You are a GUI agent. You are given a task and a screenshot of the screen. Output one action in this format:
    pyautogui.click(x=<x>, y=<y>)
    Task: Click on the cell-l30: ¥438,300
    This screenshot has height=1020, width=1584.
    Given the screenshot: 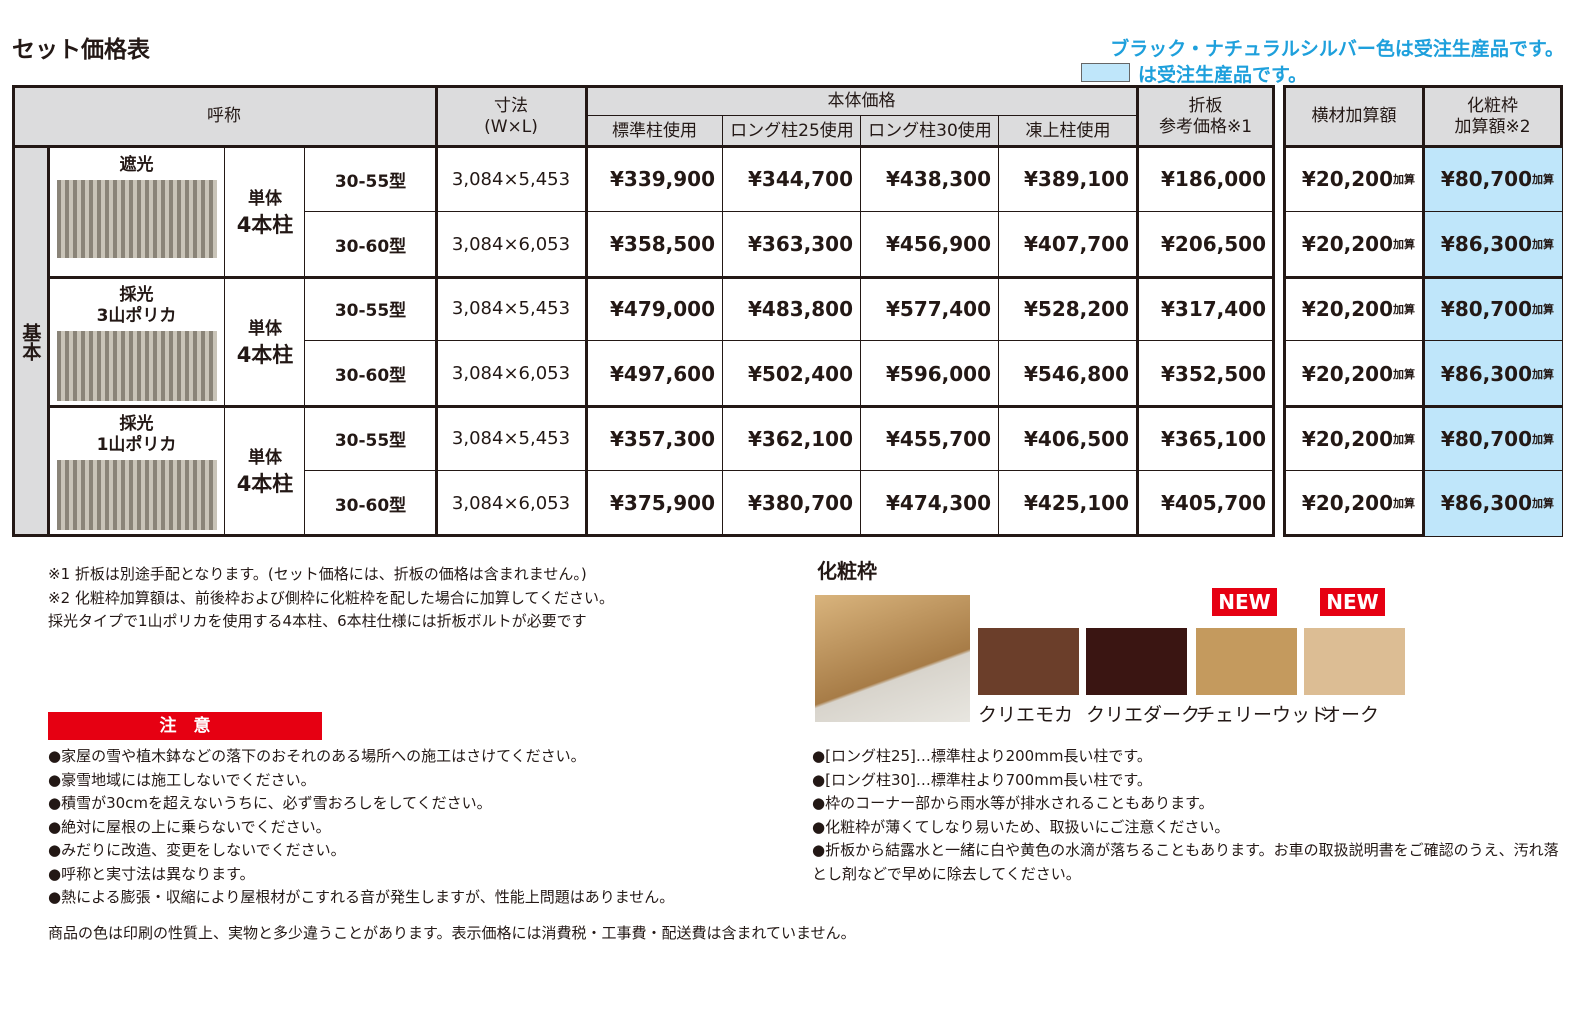 What is the action you would take?
    pyautogui.click(x=930, y=179)
    